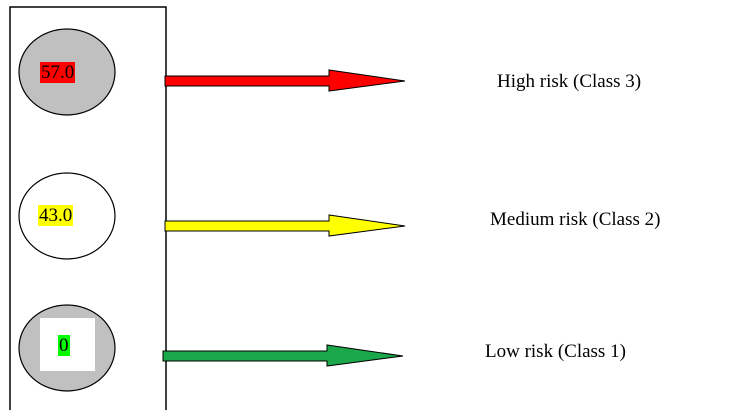 The width and height of the screenshot is (733, 410). What do you see at coordinates (283, 355) in the screenshot?
I see `low-risk-arrow` at bounding box center [283, 355].